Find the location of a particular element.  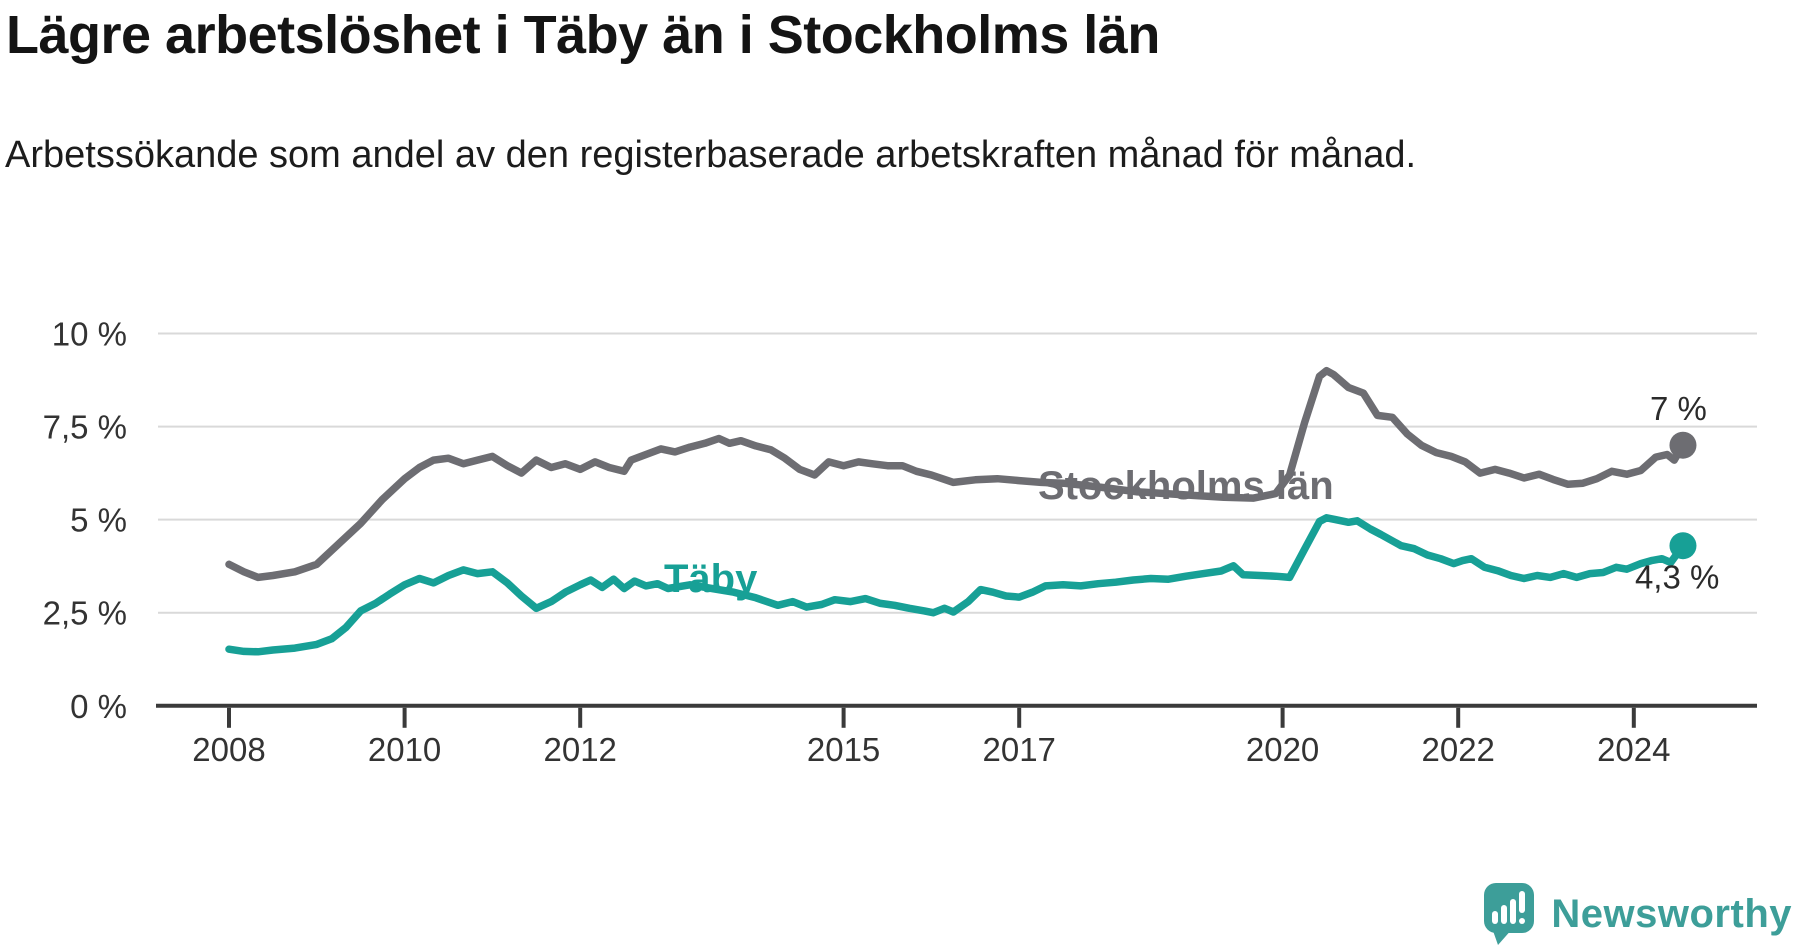

x-axis-tick-label: 2020 is located at coordinates (1282, 749).